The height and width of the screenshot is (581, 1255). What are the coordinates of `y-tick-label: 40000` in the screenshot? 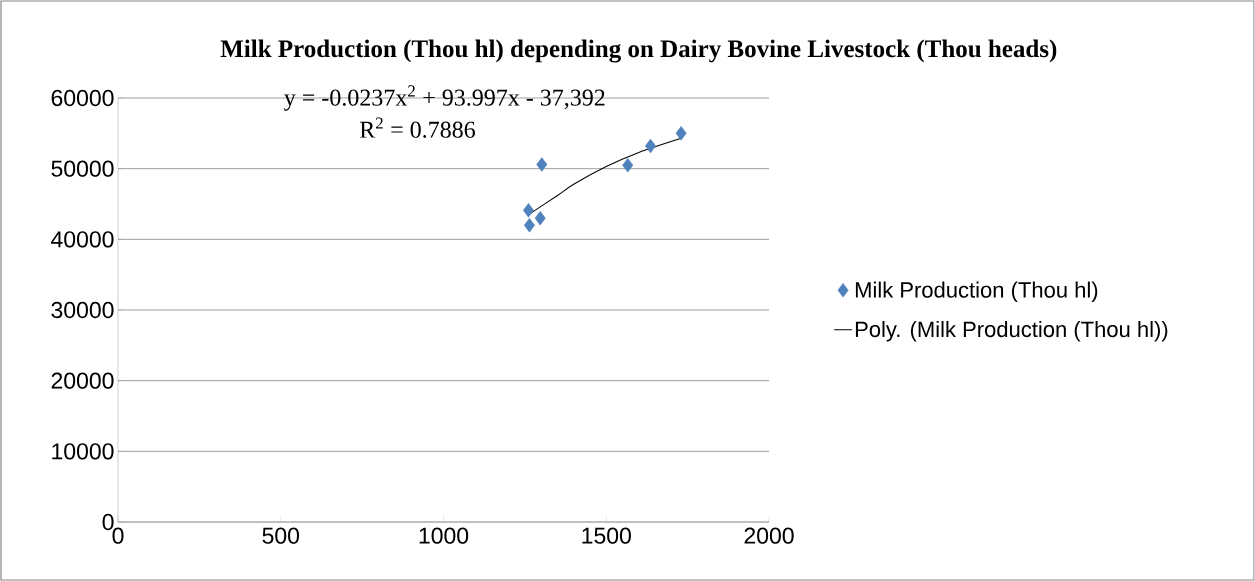 It's located at (82, 239).